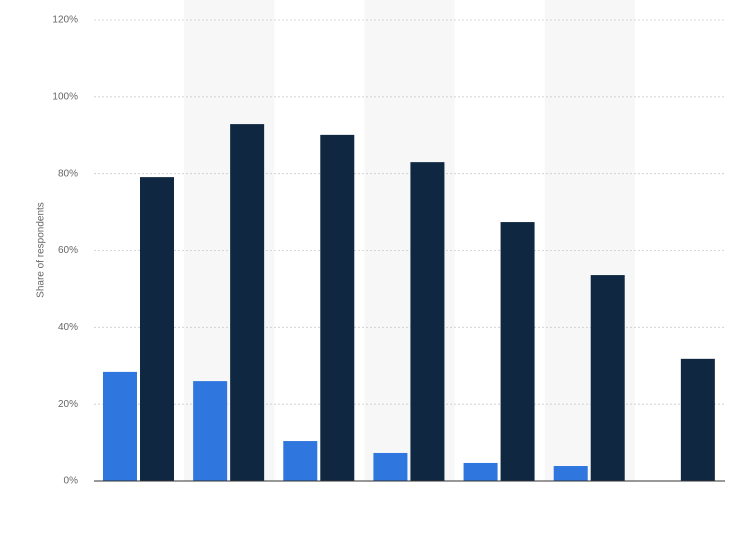  I want to click on y-tick-label: 0%, so click(71, 481).